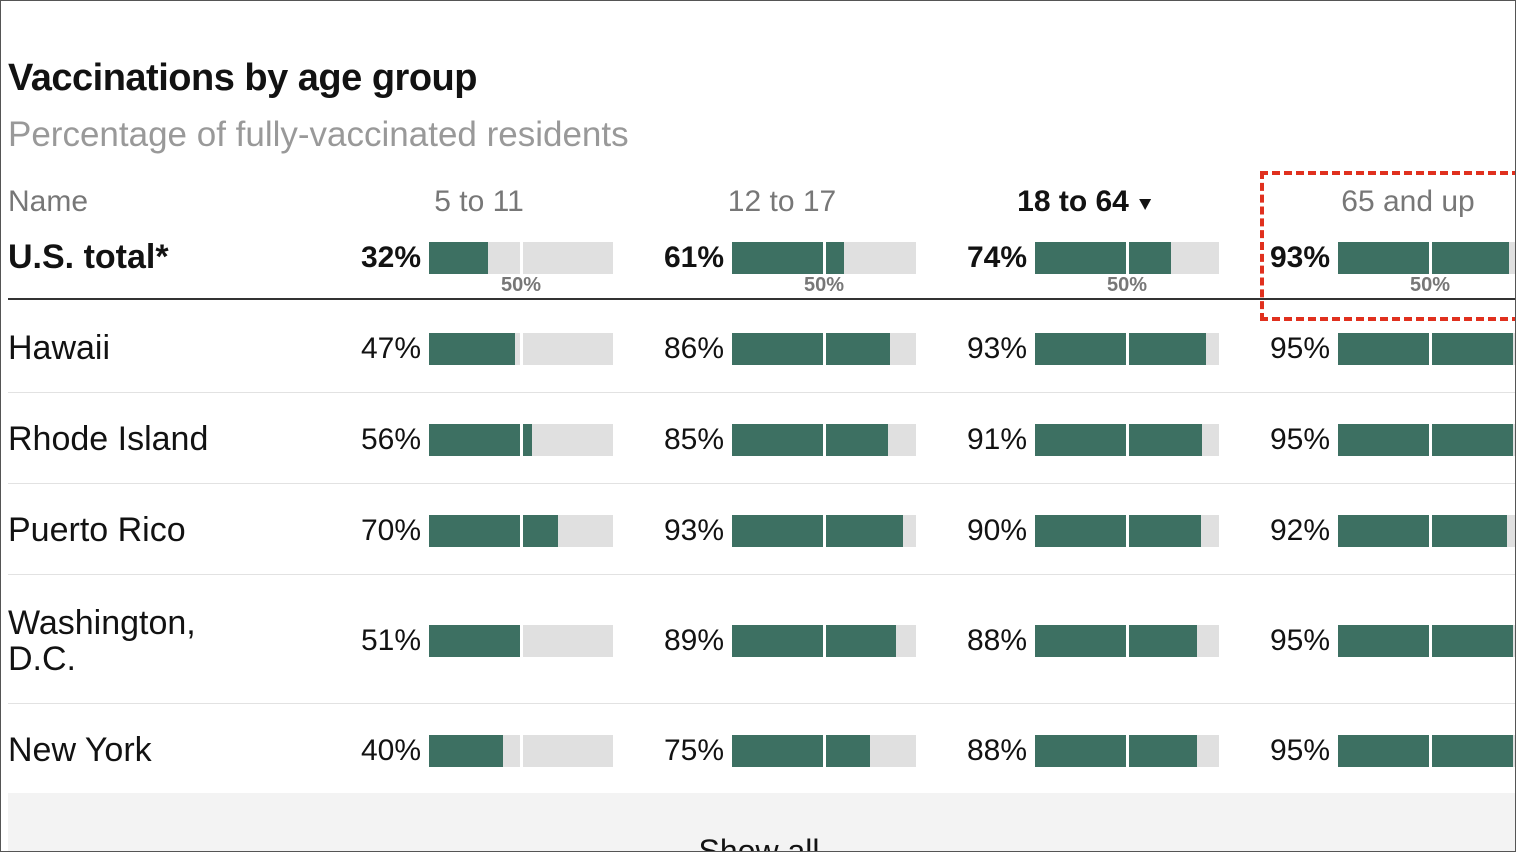 This screenshot has width=1516, height=852. Describe the element at coordinates (782, 201) in the screenshot. I see `column-header: 12 to 17` at that location.